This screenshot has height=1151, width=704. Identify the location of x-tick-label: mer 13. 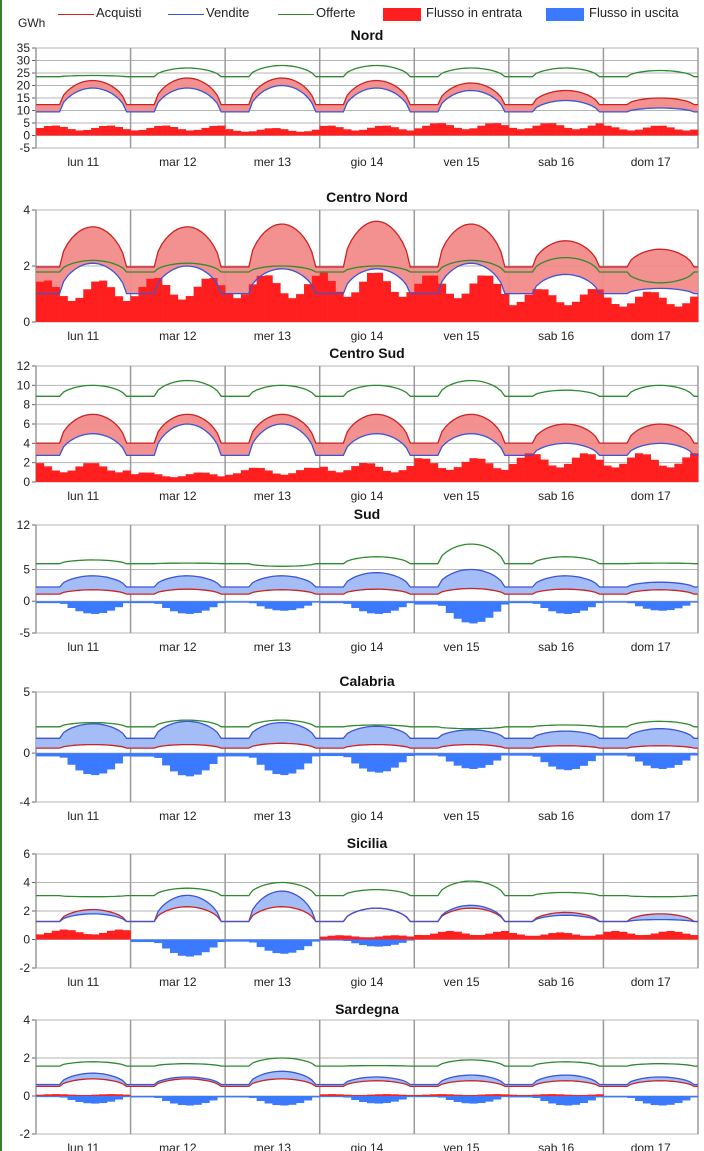
(273, 647).